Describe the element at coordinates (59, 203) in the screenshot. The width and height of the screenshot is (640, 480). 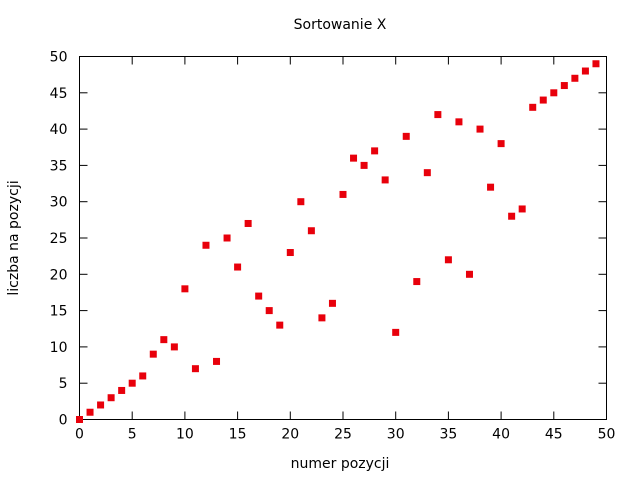
I see `y-tick-label: 30` at that location.